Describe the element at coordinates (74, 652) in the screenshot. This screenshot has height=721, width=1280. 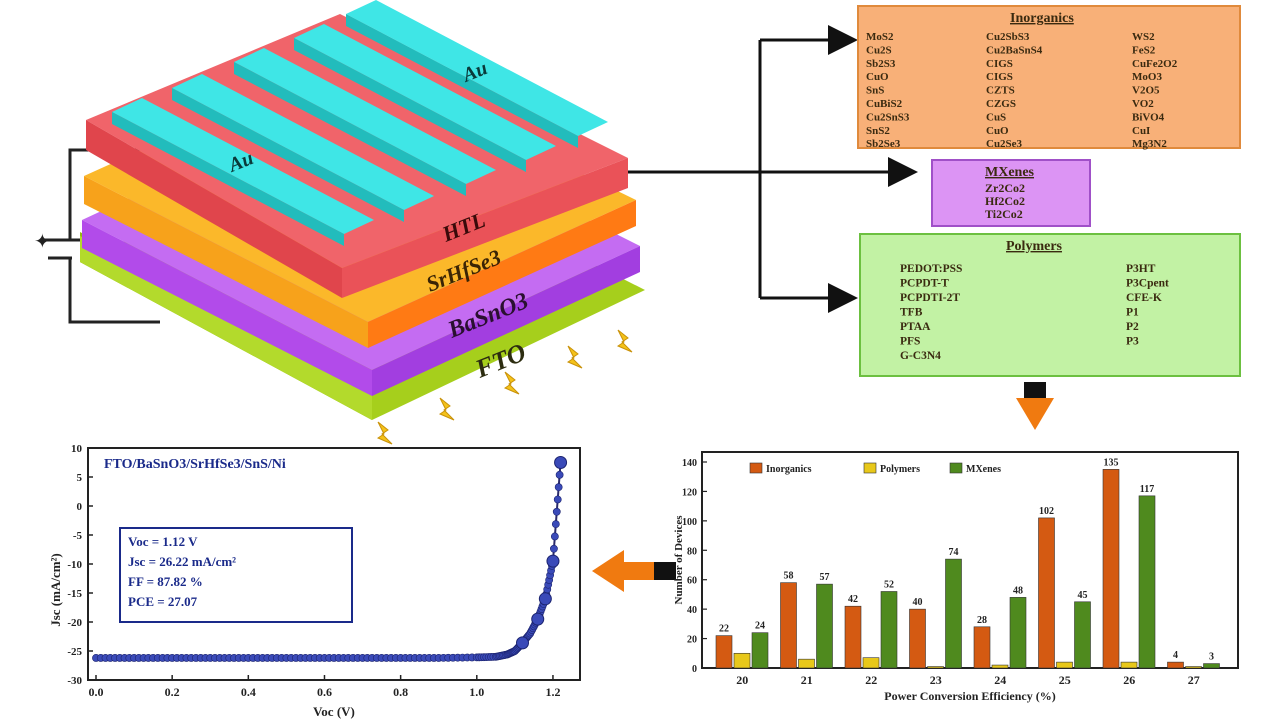
I see `iv-ytick-label: -25` at that location.